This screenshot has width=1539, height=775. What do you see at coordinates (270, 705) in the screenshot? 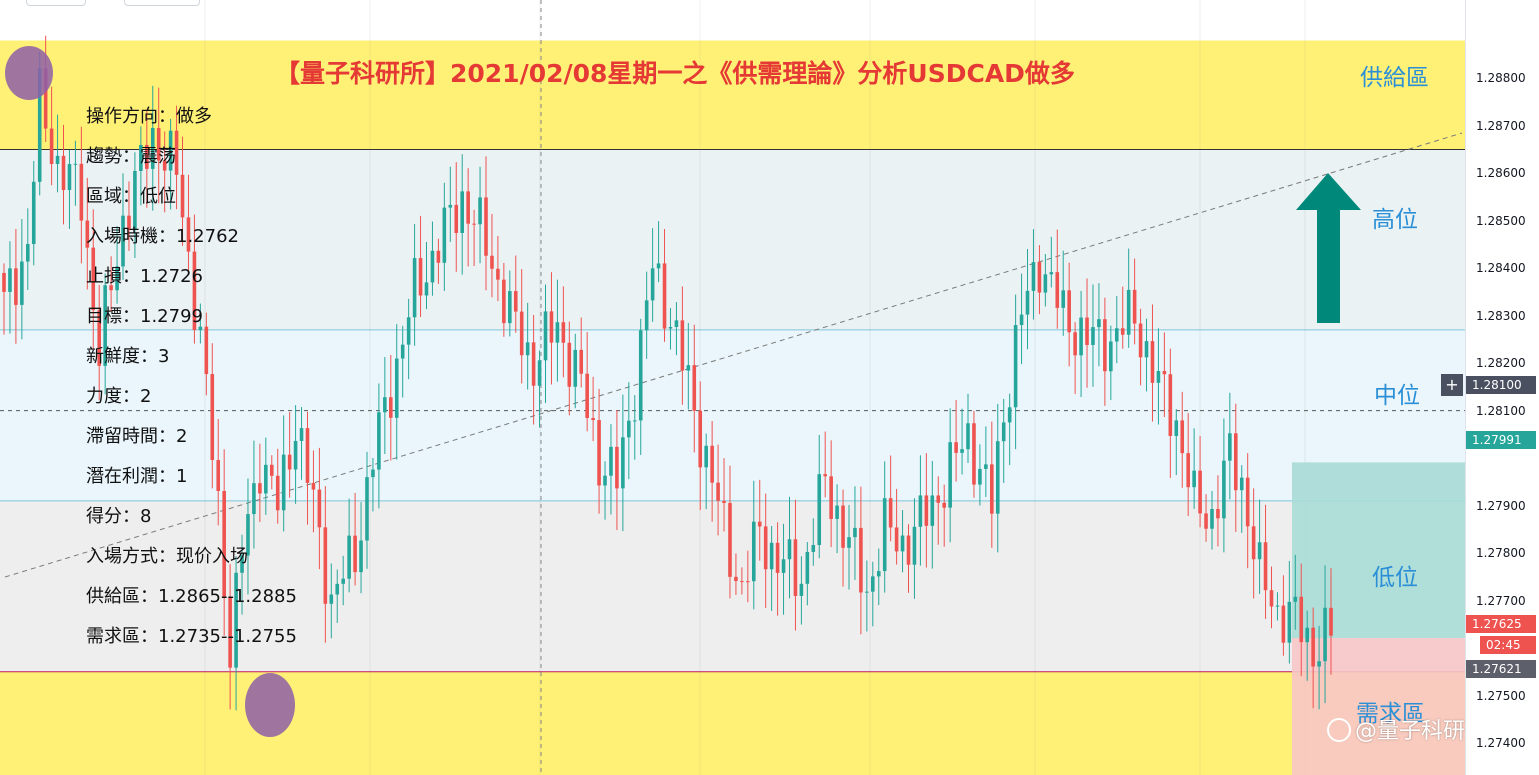
I see `demand-touch-marker` at bounding box center [270, 705].